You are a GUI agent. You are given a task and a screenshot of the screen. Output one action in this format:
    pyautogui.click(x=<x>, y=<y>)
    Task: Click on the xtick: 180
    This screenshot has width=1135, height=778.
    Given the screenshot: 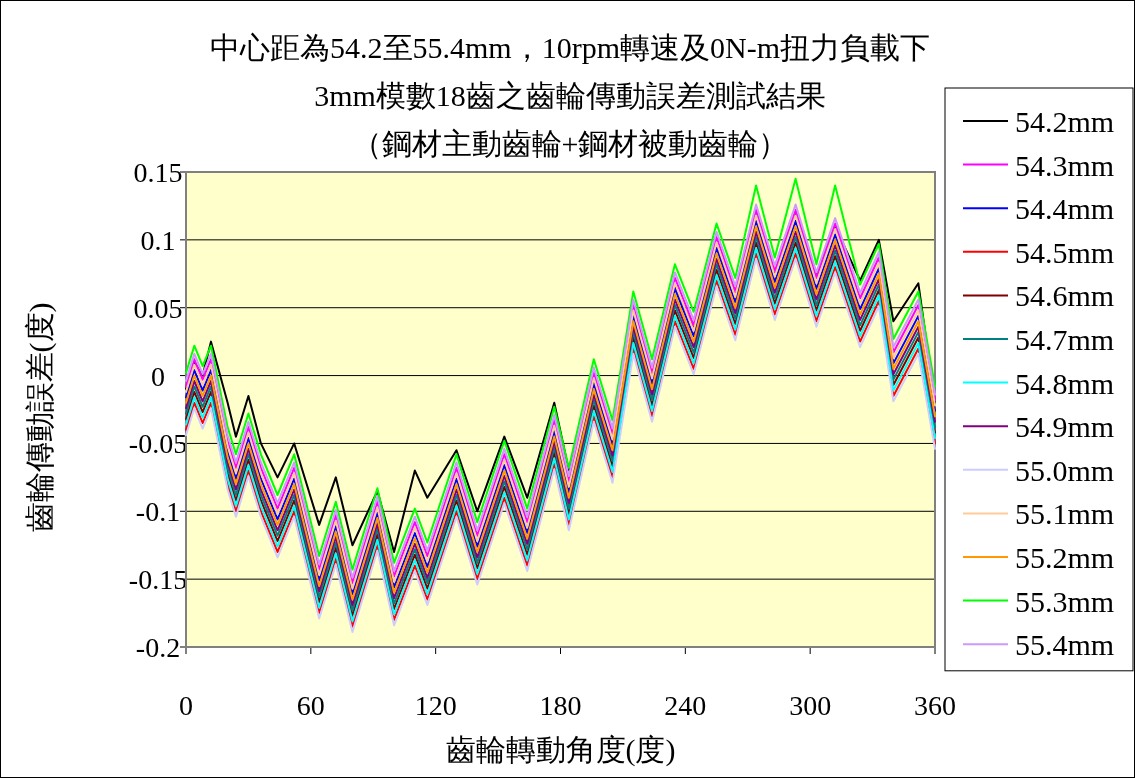 What is the action you would take?
    pyautogui.click(x=560, y=705)
    